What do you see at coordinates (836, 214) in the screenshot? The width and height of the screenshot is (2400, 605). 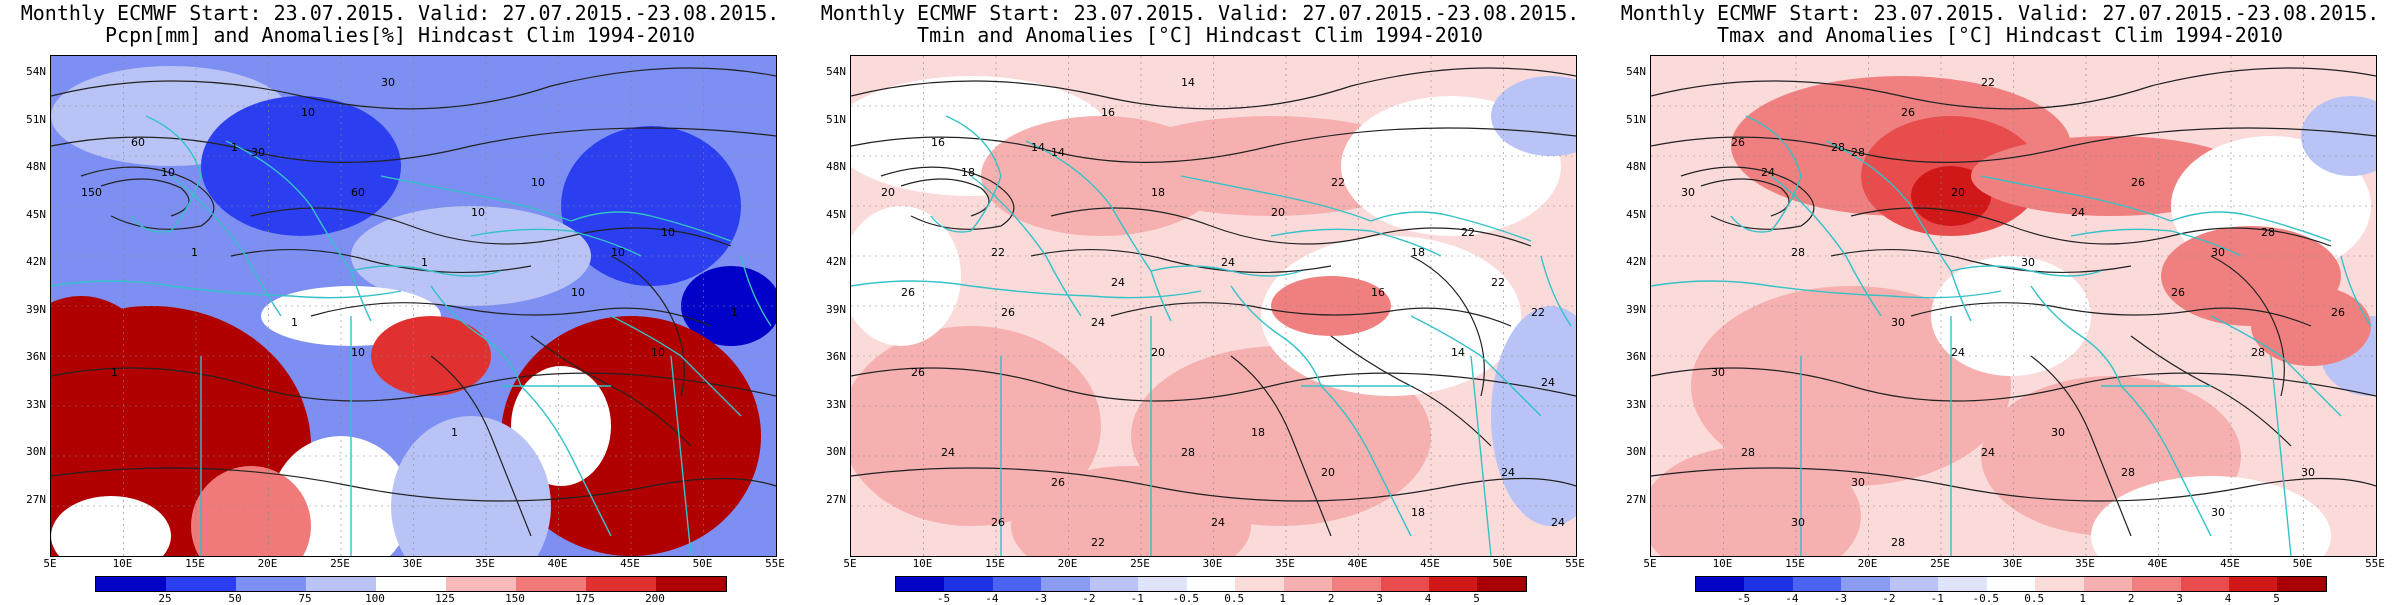 I see `latitude-label: 45N` at bounding box center [836, 214].